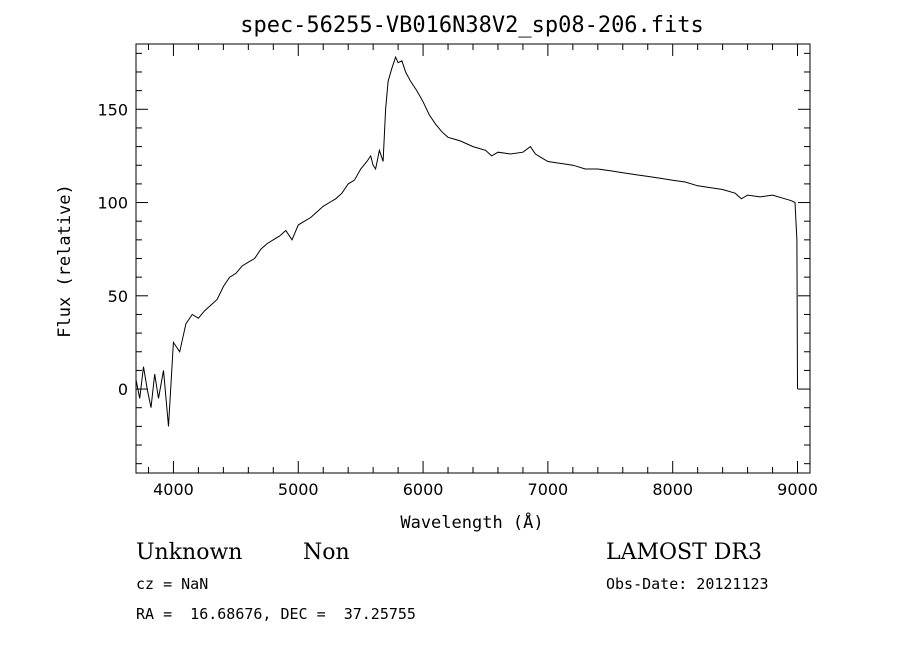 The image size is (900, 649). Describe the element at coordinates (112, 109) in the screenshot. I see `y-tick-label: 150` at that location.